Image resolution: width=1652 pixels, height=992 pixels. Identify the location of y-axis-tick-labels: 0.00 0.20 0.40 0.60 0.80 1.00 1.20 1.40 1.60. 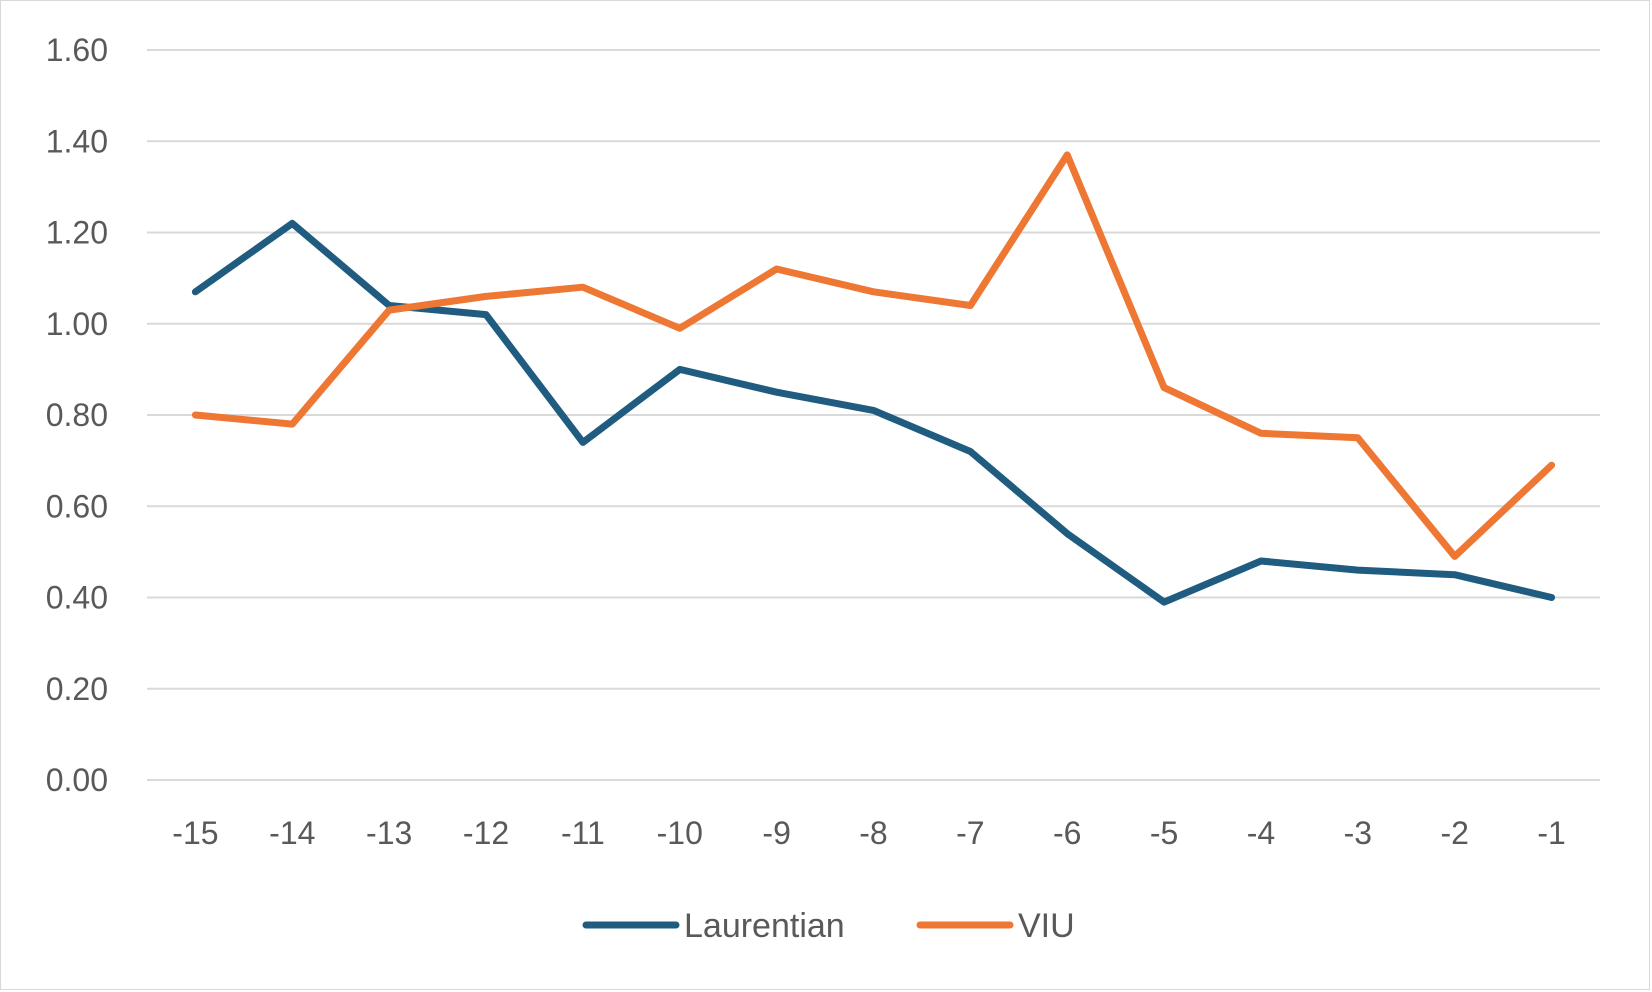
(77, 415).